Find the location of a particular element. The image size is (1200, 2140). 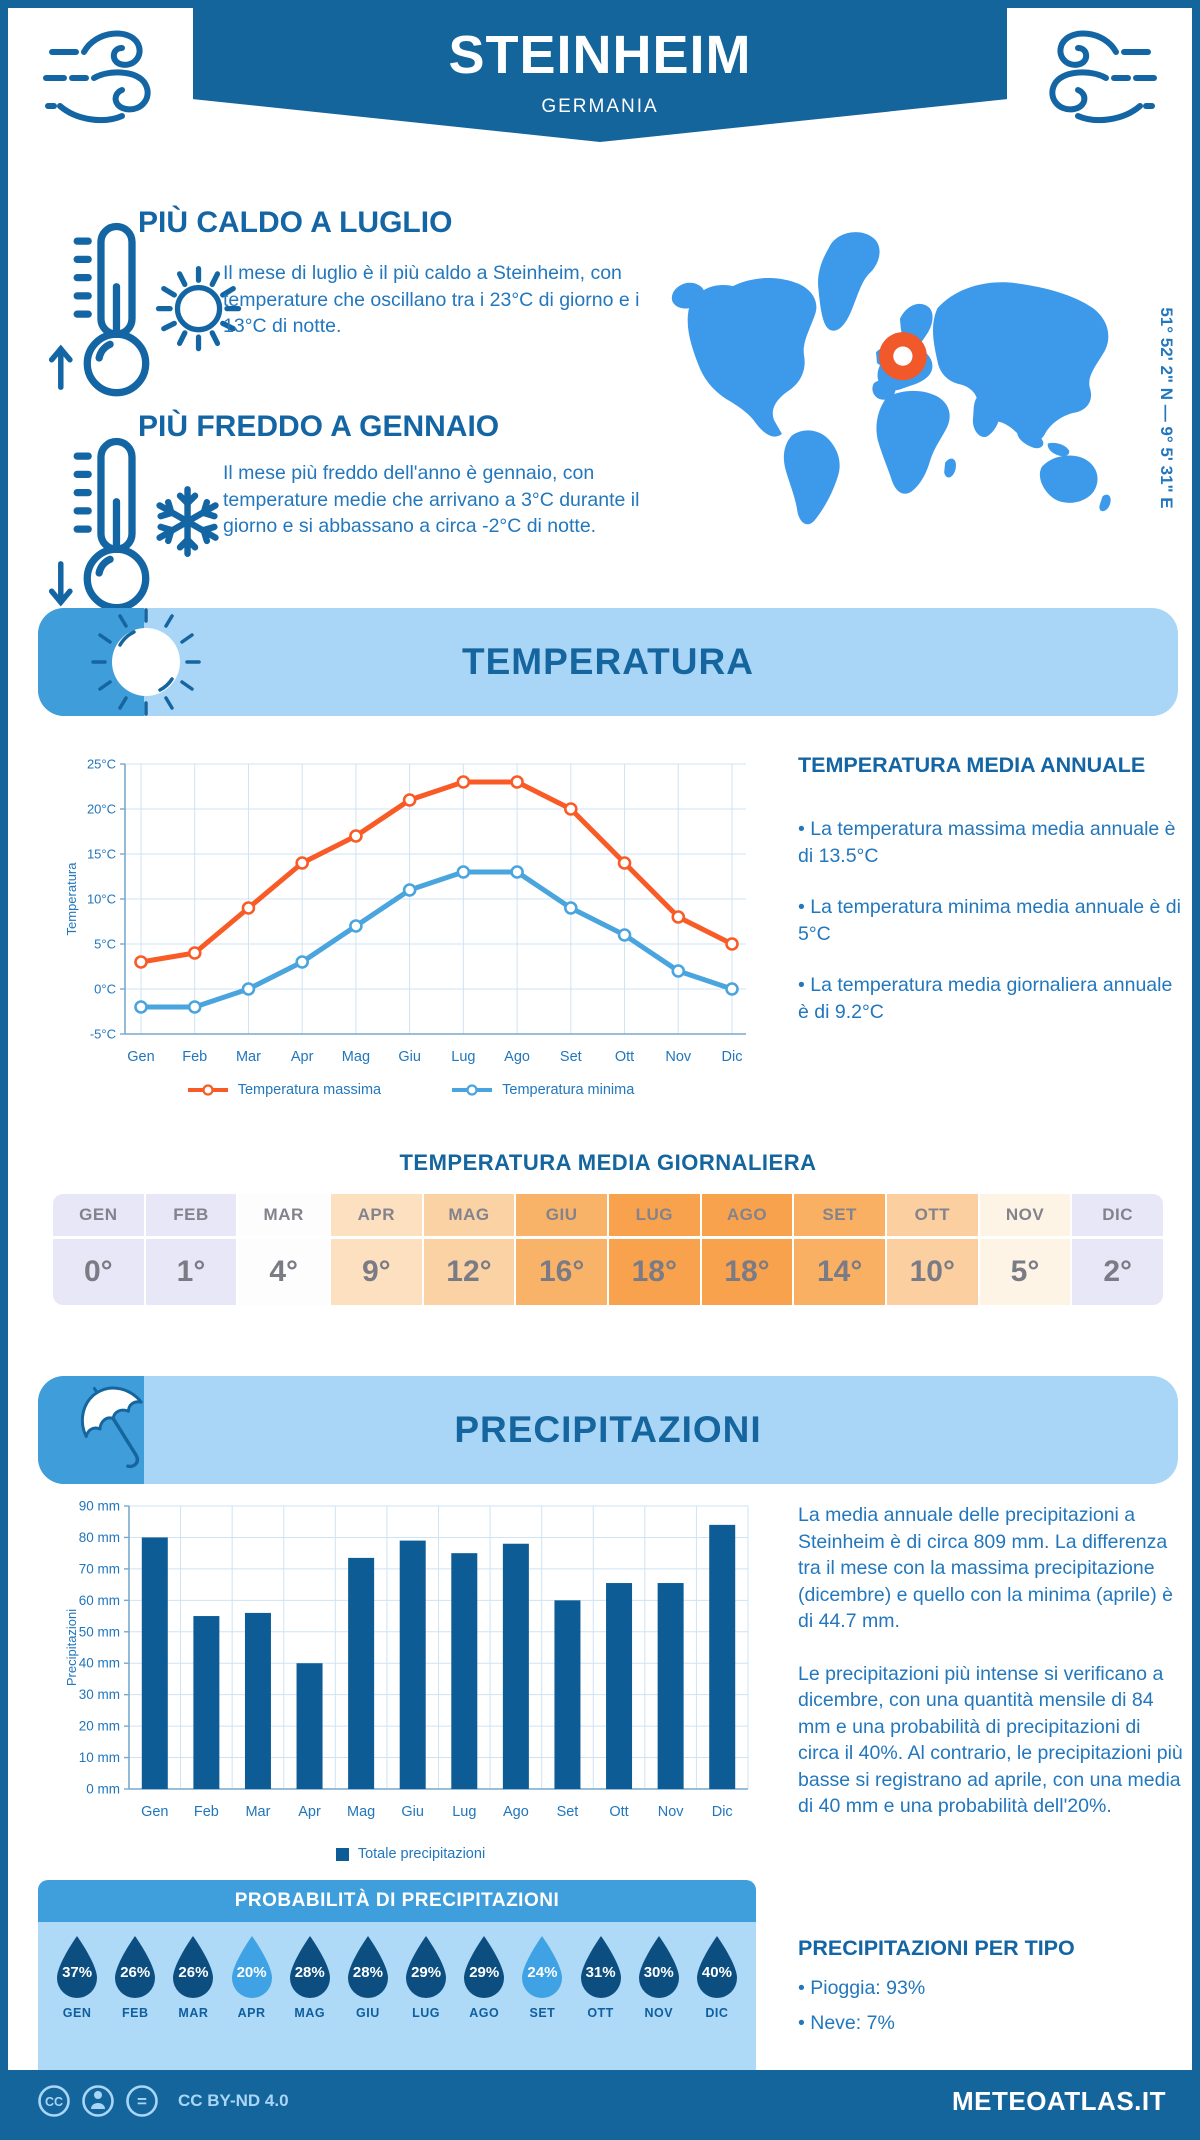

legend-item: Temperatura massima is located at coordinates (284, 1090).